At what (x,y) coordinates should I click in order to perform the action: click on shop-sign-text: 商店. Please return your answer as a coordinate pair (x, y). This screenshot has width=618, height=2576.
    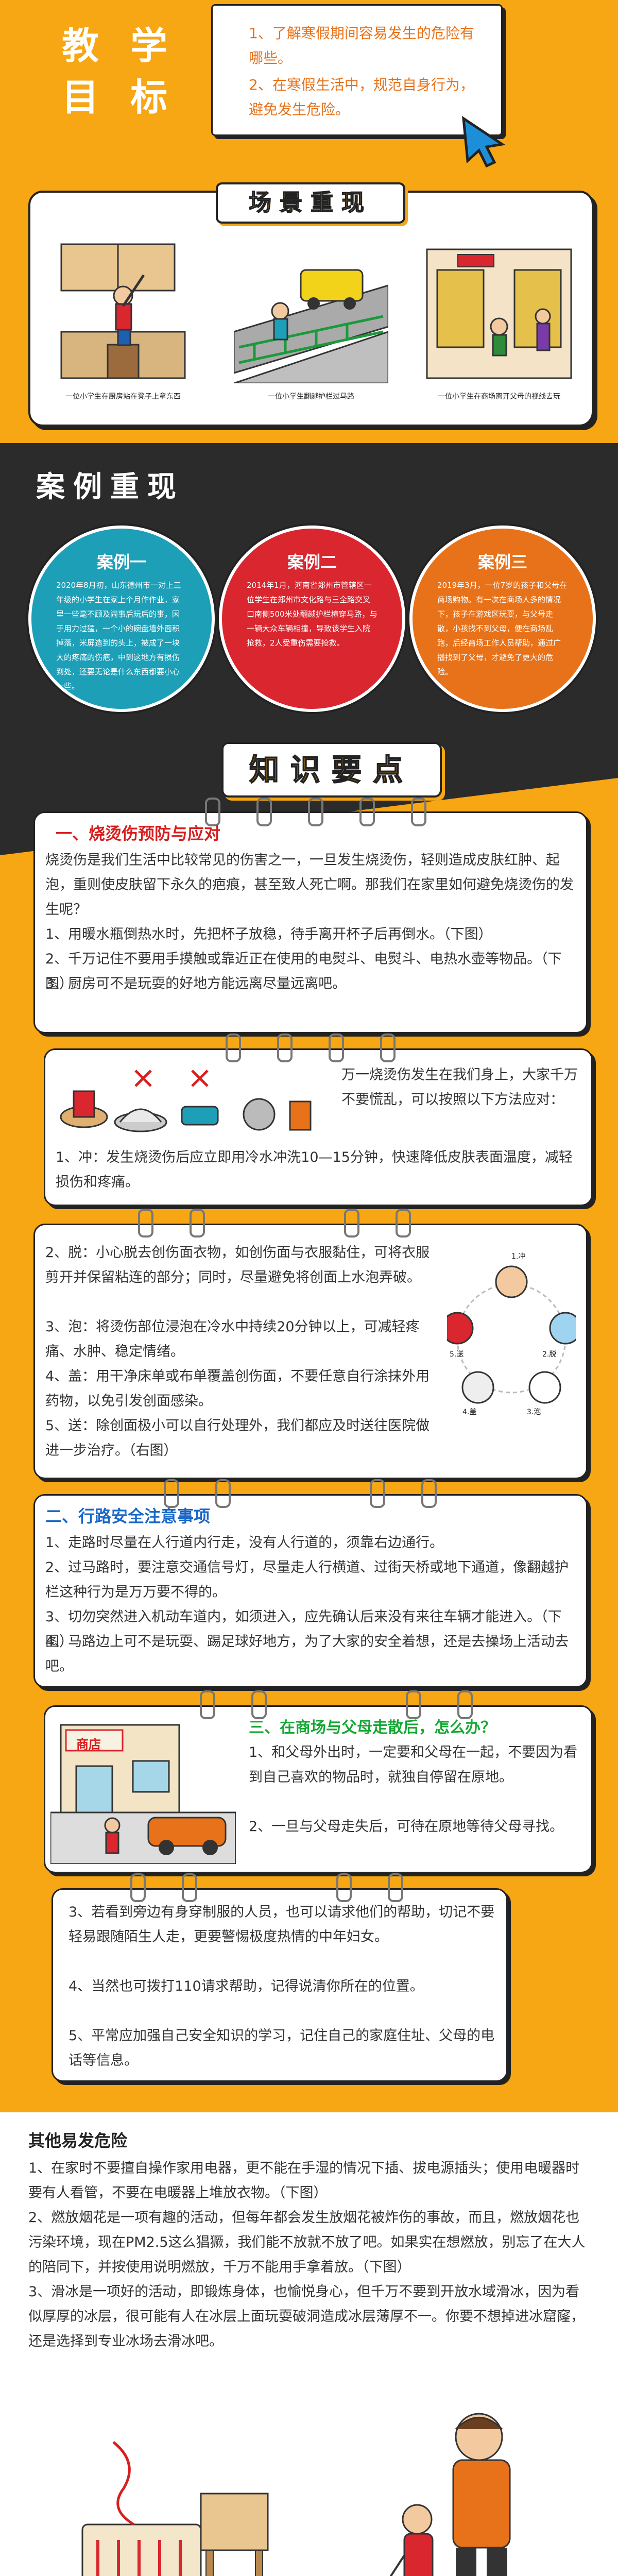
    Looking at the image, I should click on (88, 1745).